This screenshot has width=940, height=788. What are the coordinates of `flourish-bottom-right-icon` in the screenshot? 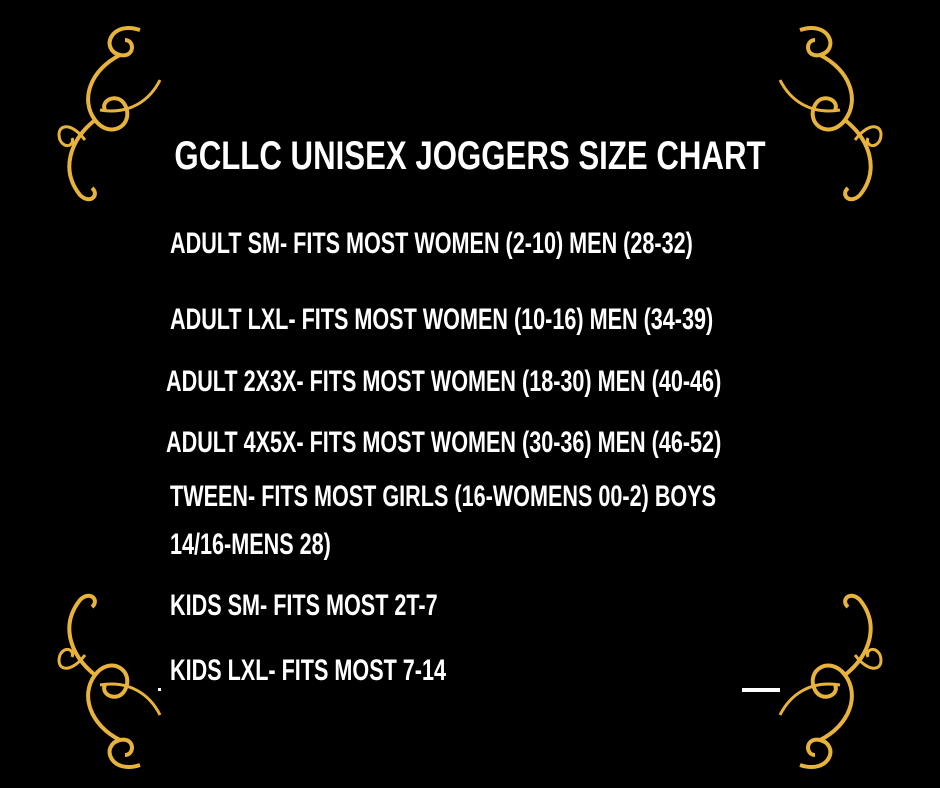 It's located at (830, 681).